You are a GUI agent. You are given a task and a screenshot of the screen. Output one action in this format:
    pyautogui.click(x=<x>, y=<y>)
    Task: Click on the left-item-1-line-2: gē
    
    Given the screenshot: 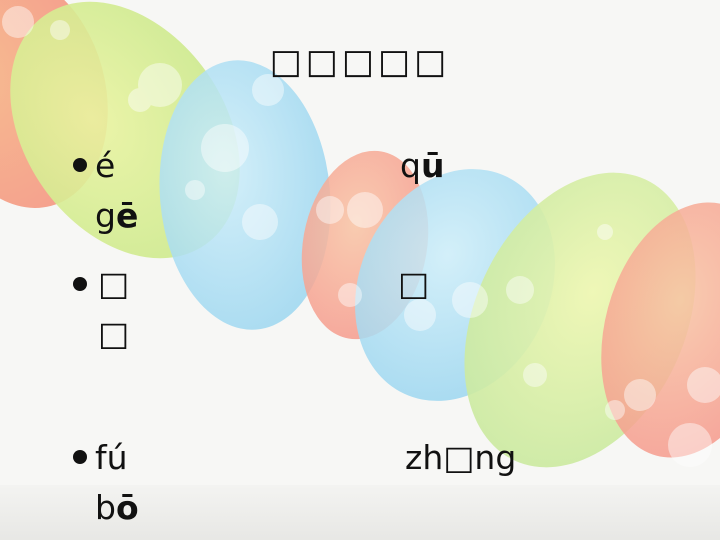 What is the action you would take?
    pyautogui.click(x=117, y=215)
    